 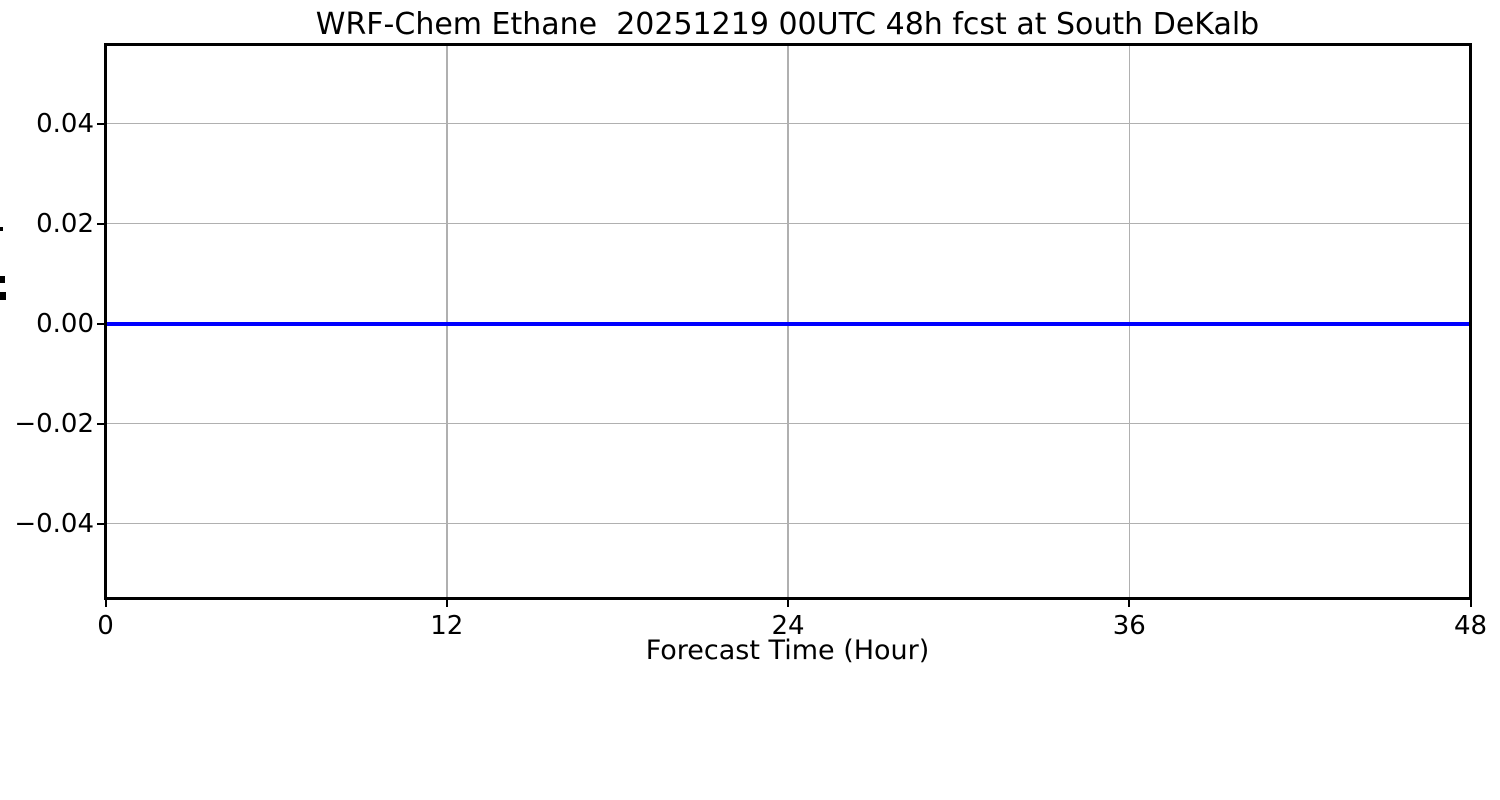 I want to click on x-tick-label: 12, so click(x=447, y=626).